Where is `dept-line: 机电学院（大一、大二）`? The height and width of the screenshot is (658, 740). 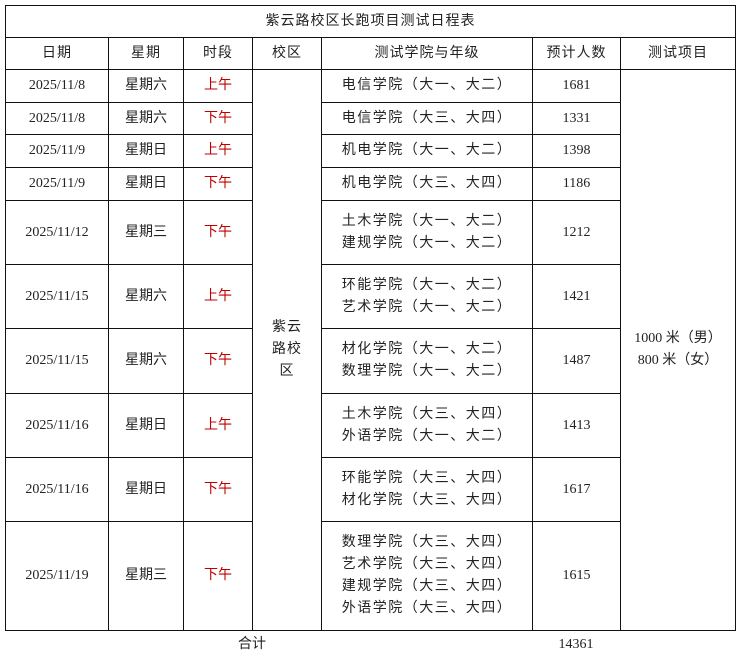 dept-line: 机电学院（大一、大二） is located at coordinates (427, 150).